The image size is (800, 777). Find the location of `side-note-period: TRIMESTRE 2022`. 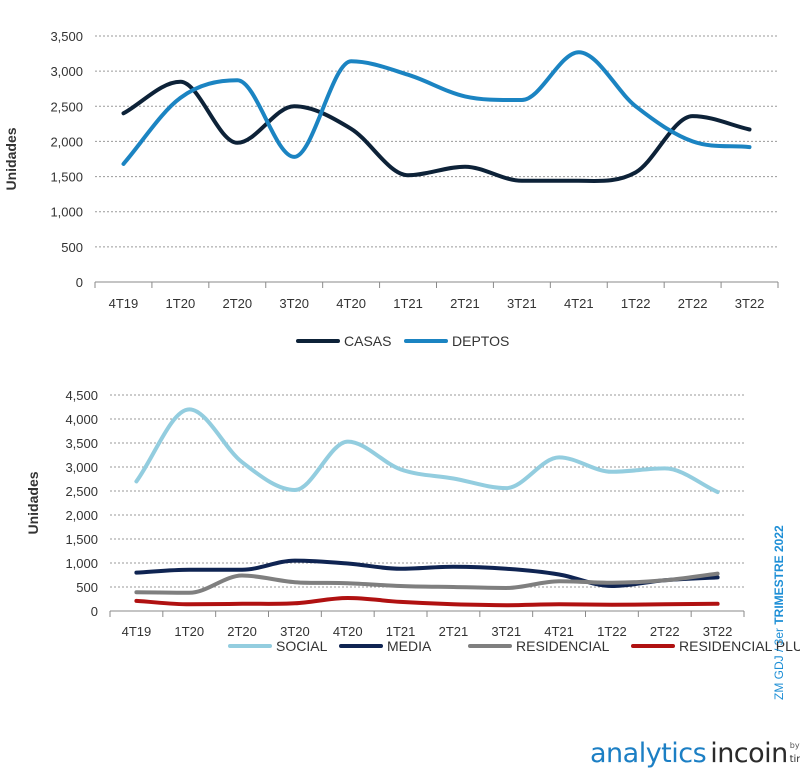

side-note-period: TRIMESTRE 2022 is located at coordinates (779, 575).